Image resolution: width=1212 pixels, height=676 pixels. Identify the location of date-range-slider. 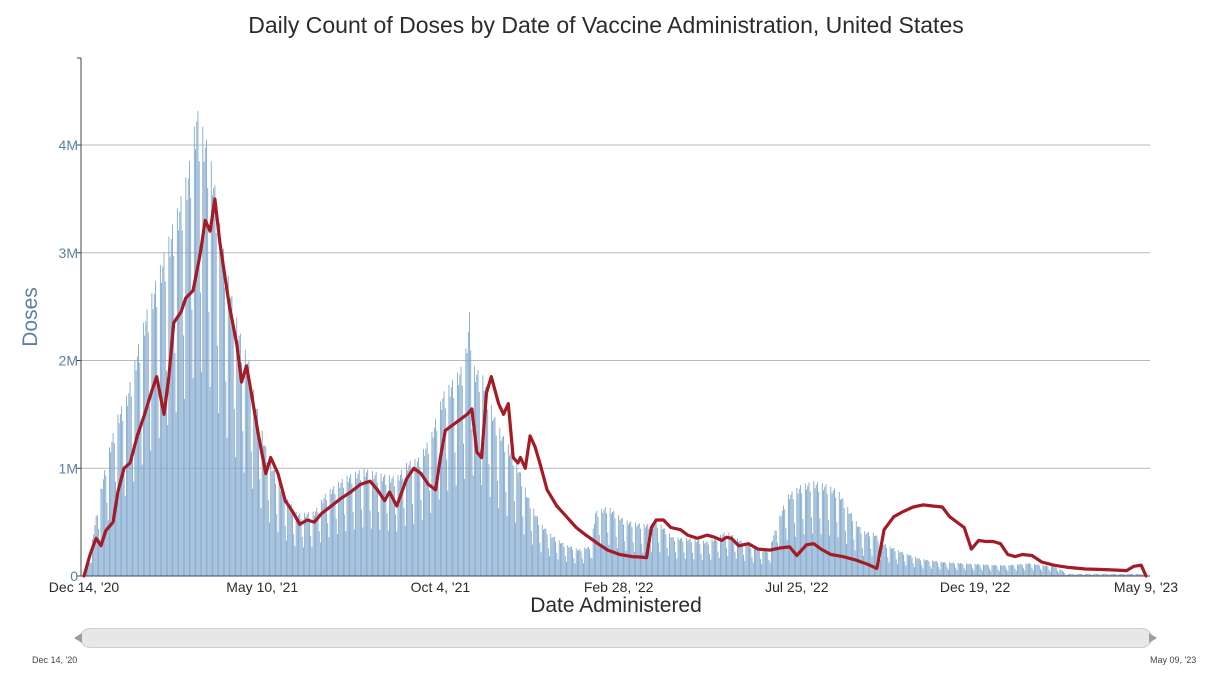
(616, 638).